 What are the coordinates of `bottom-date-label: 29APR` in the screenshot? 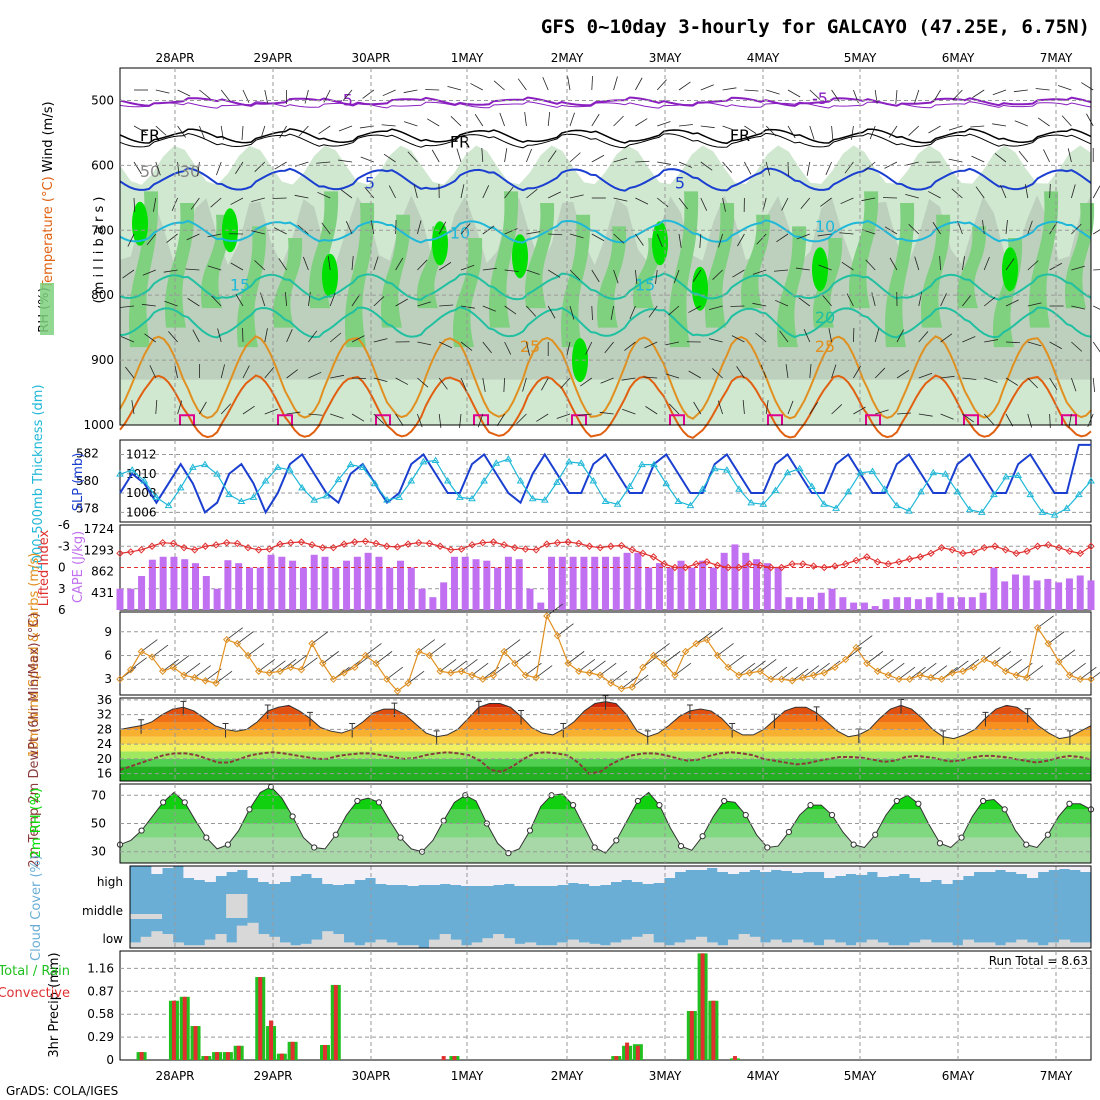 It's located at (272, 1076).